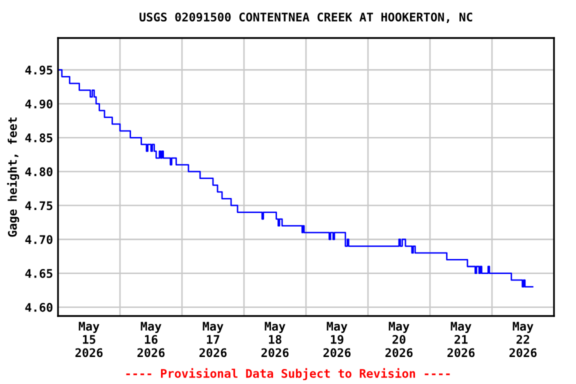  What do you see at coordinates (38, 70) in the screenshot?
I see `y-tick-label: 4.95` at bounding box center [38, 70].